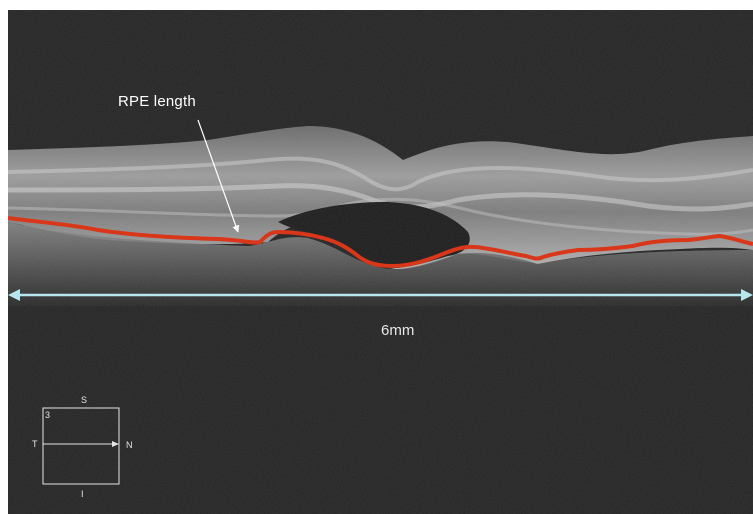 This screenshot has width=753, height=514. I want to click on temporal-label: T, so click(35, 444).